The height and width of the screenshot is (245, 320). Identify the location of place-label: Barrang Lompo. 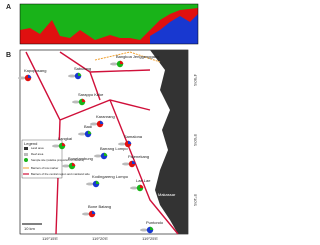
(114, 148).